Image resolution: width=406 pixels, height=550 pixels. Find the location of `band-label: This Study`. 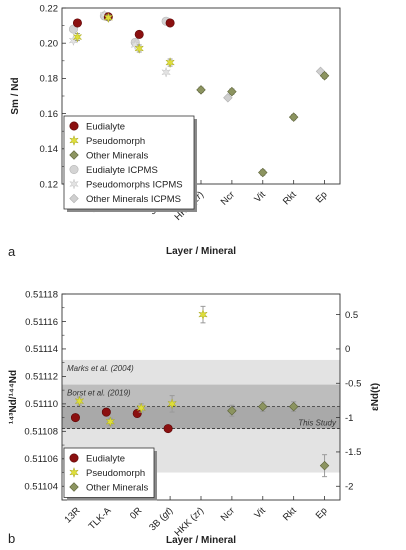

band-label: This Study is located at coordinates (317, 423).